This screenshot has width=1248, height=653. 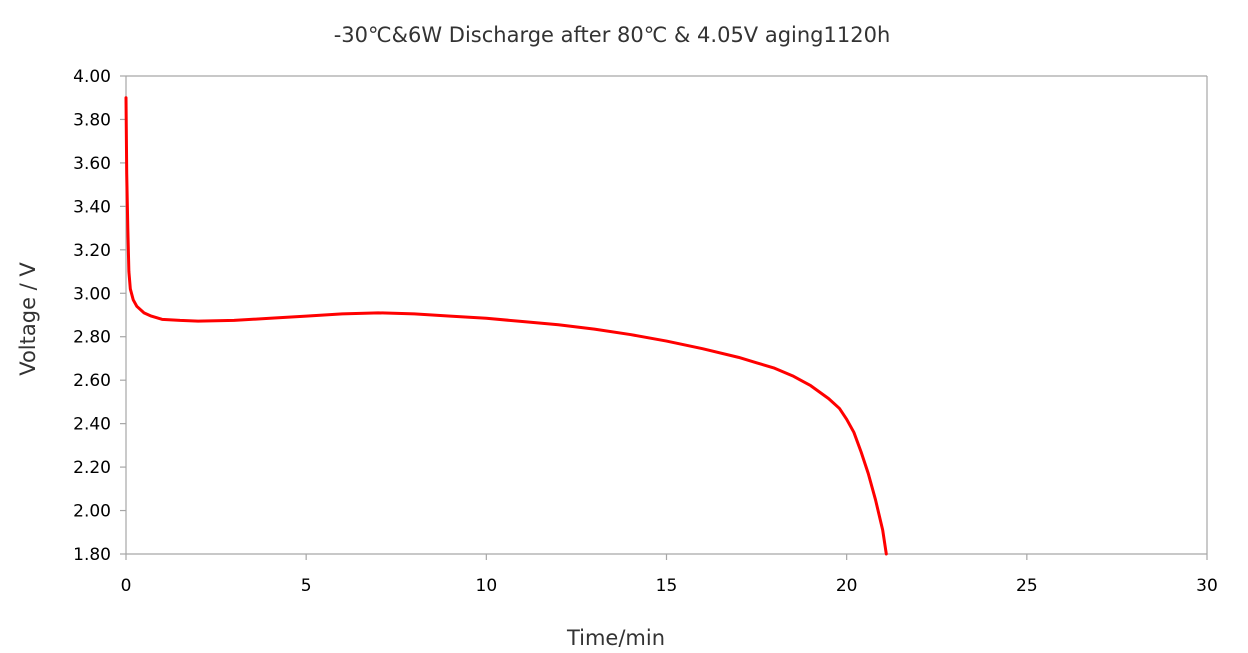 I want to click on y-tick-label: 1.80, so click(x=92, y=555).